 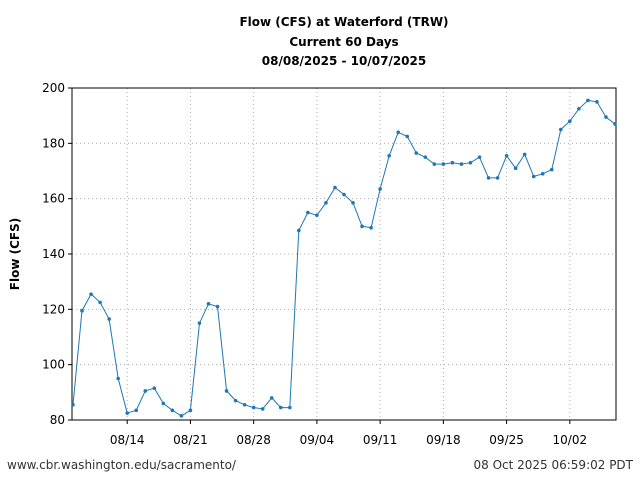 I want to click on y-axis-label: Flow (CFS), so click(x=15, y=254).